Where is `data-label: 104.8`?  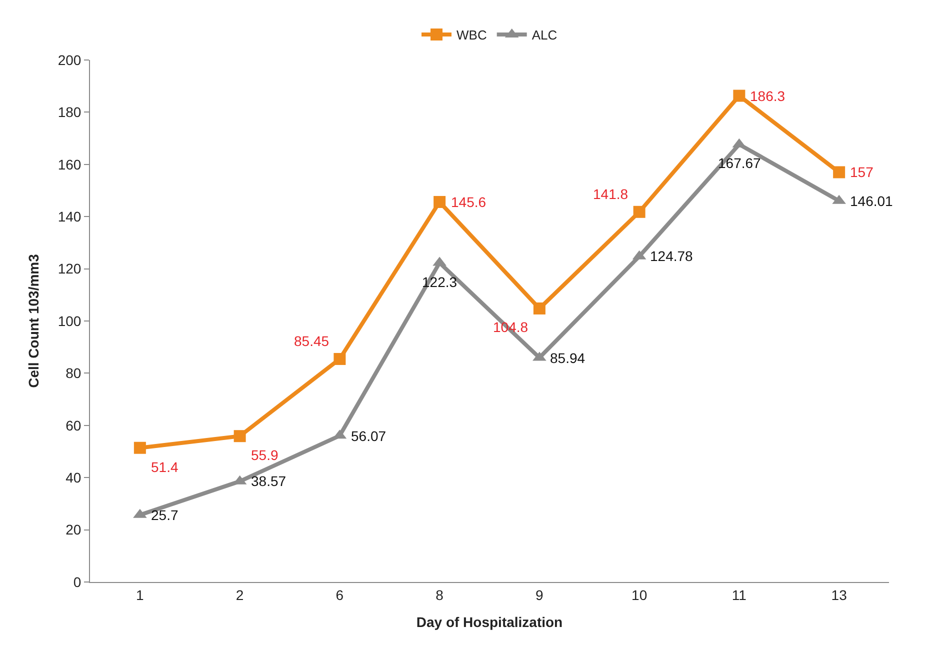
data-label: 104.8 is located at coordinates (510, 327).